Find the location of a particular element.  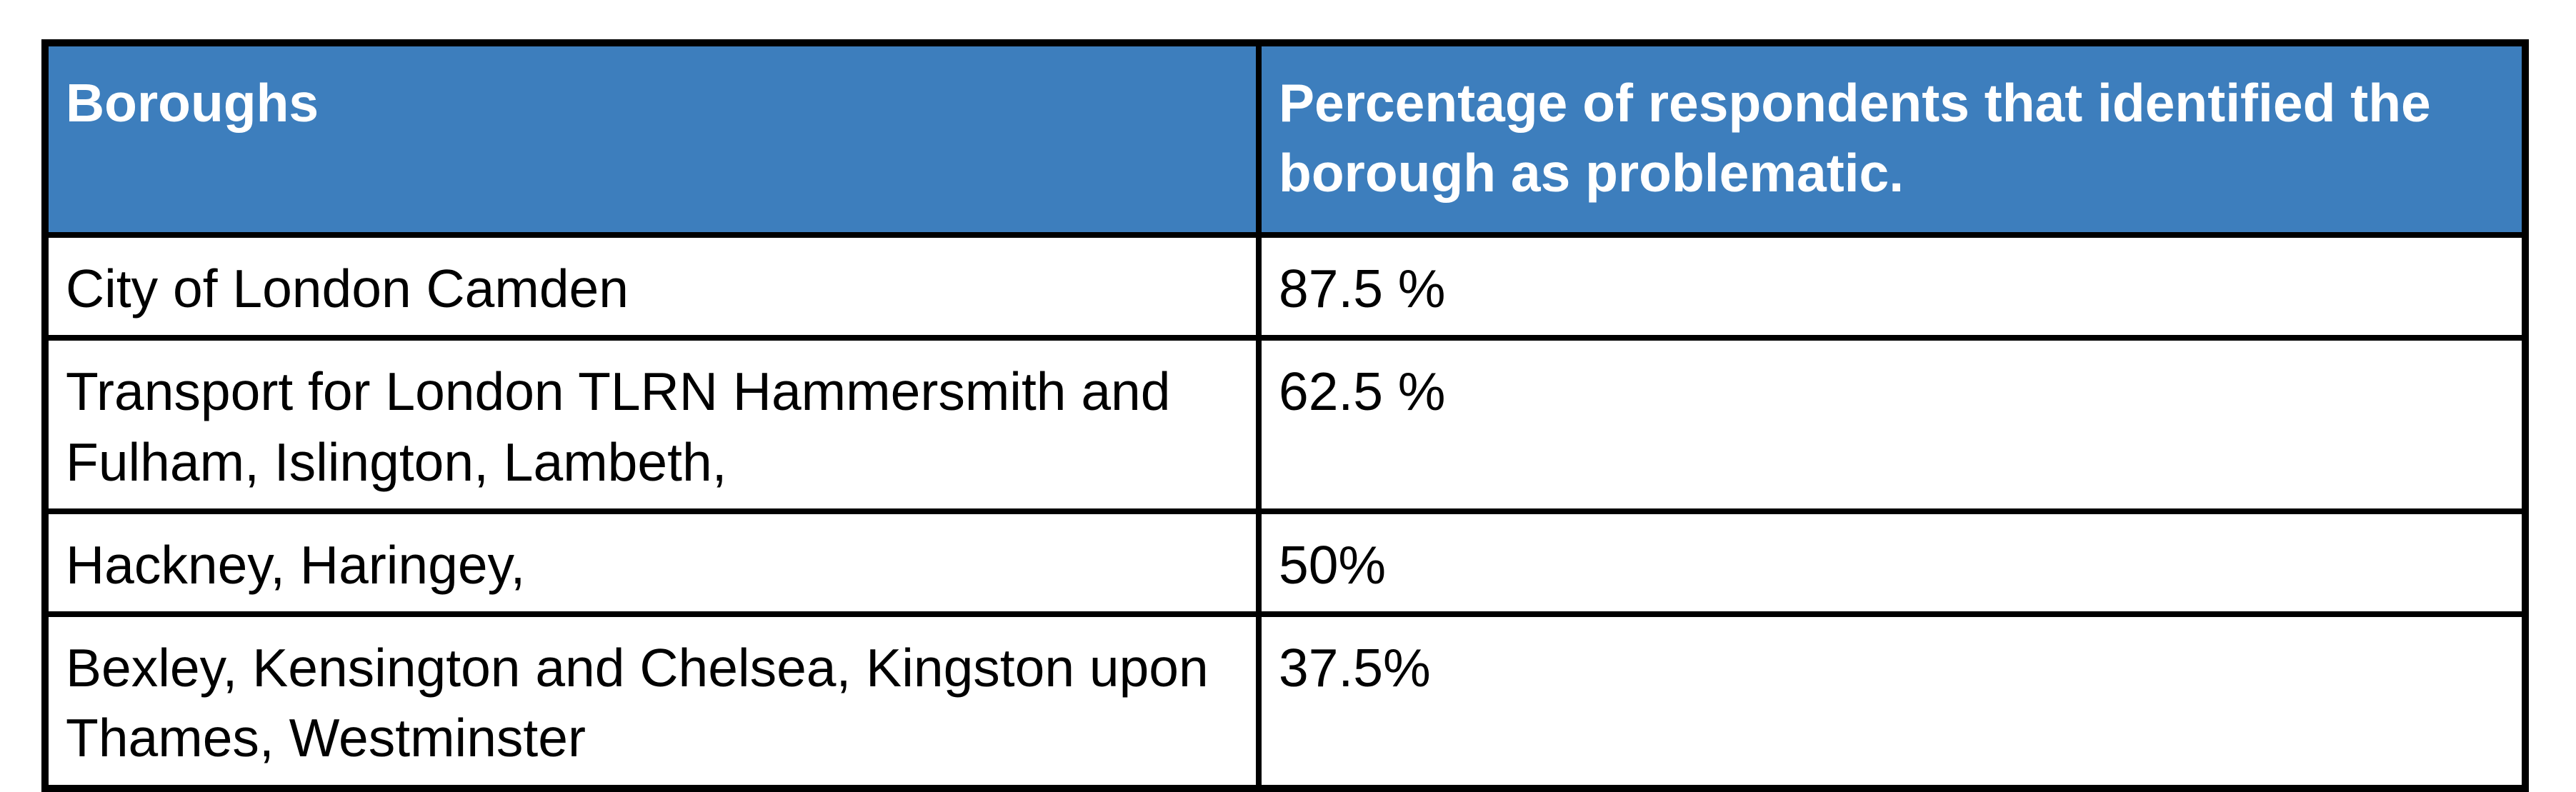

header-cell-boroughs: Boroughs is located at coordinates (652, 139).